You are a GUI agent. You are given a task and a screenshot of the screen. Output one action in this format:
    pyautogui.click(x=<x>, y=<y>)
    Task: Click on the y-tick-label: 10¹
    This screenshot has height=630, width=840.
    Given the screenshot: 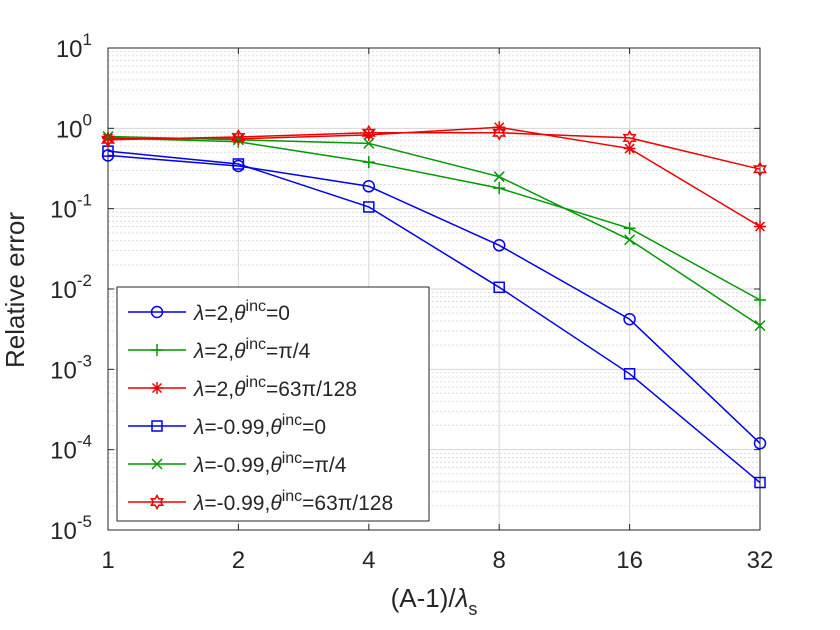 What is the action you would take?
    pyautogui.click(x=74, y=46)
    